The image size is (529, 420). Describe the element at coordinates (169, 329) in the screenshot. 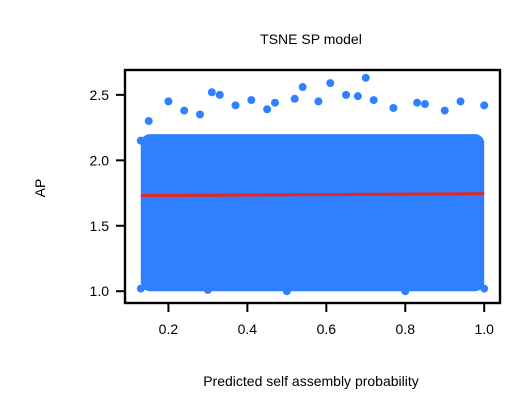

I see `x-tick-label: 0.2` at that location.